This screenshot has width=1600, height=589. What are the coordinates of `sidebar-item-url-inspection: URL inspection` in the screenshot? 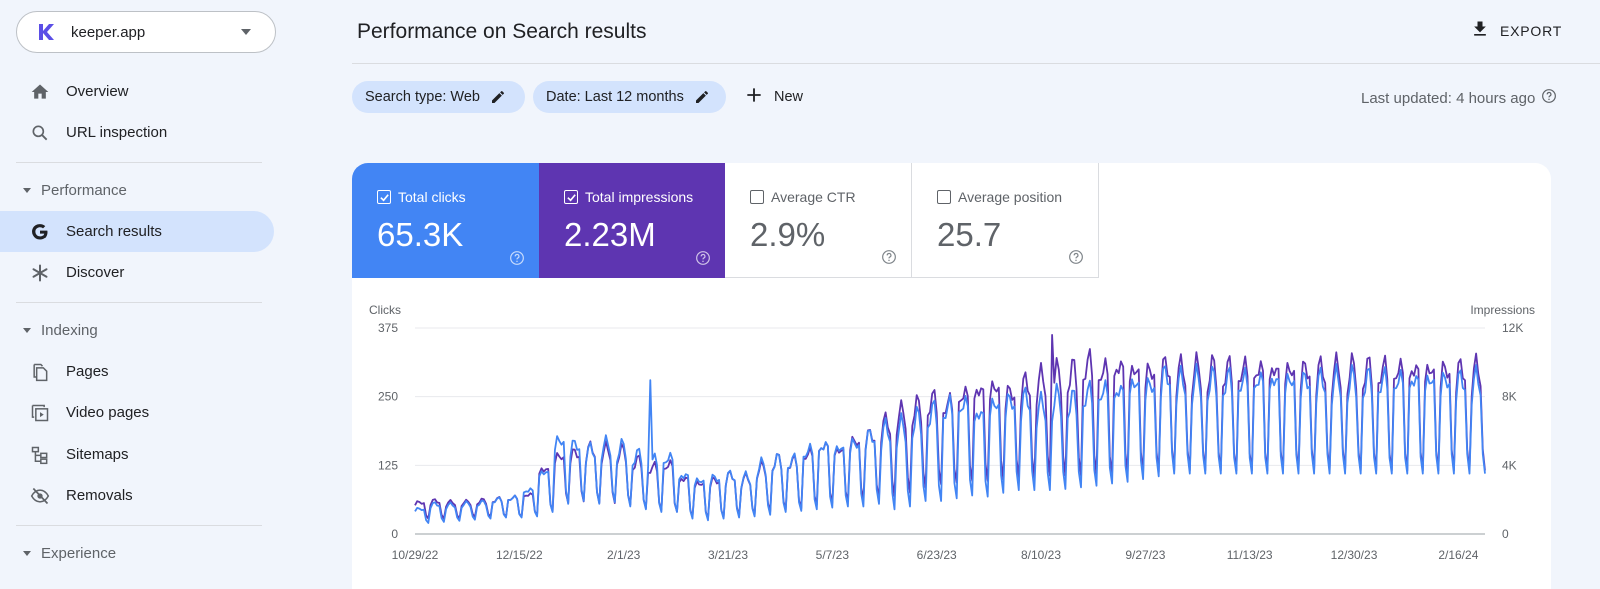 It's located at (137, 132).